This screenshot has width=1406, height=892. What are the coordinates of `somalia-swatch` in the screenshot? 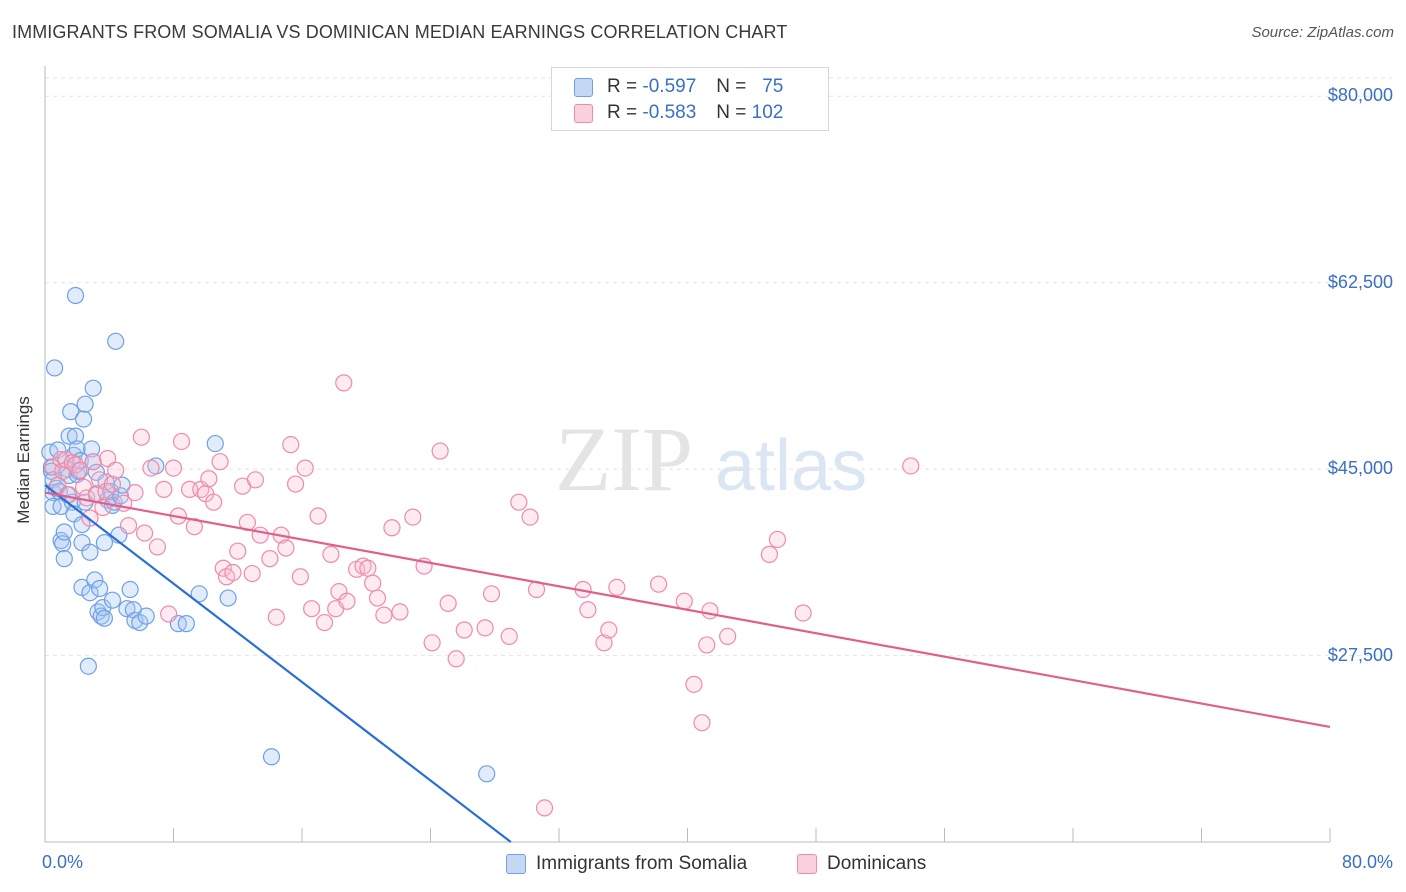 It's located at (583, 87).